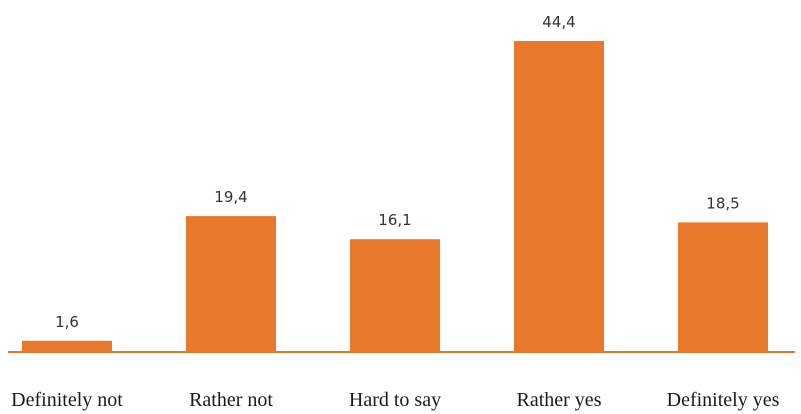 The image size is (801, 414). What do you see at coordinates (394, 220) in the screenshot?
I see `value-label-2: 16,1` at bounding box center [394, 220].